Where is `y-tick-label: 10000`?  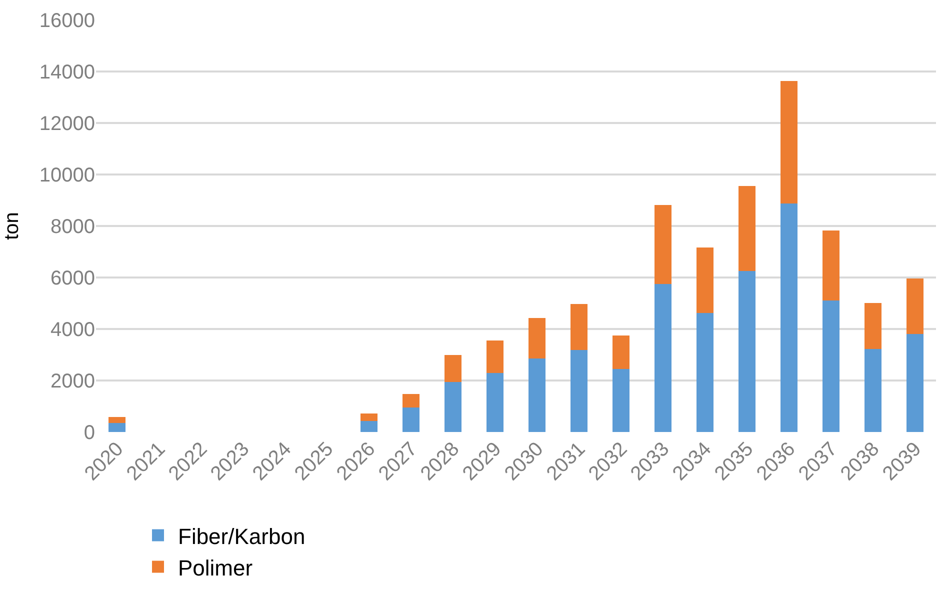
y-tick-label: 10000 is located at coordinates (67, 175).